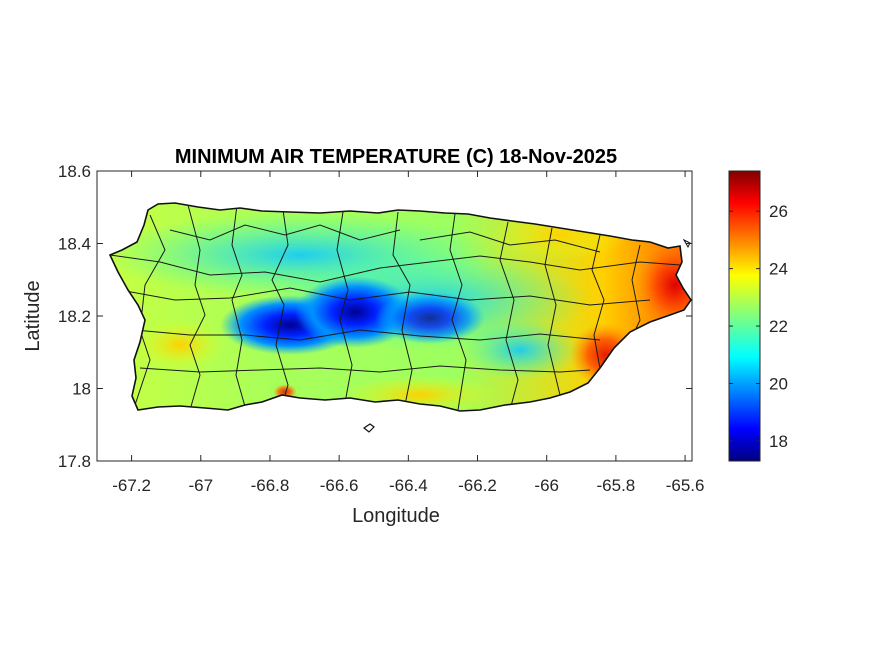 The height and width of the screenshot is (656, 875). What do you see at coordinates (74, 316) in the screenshot?
I see `y-tick-label: 18.2` at bounding box center [74, 316].